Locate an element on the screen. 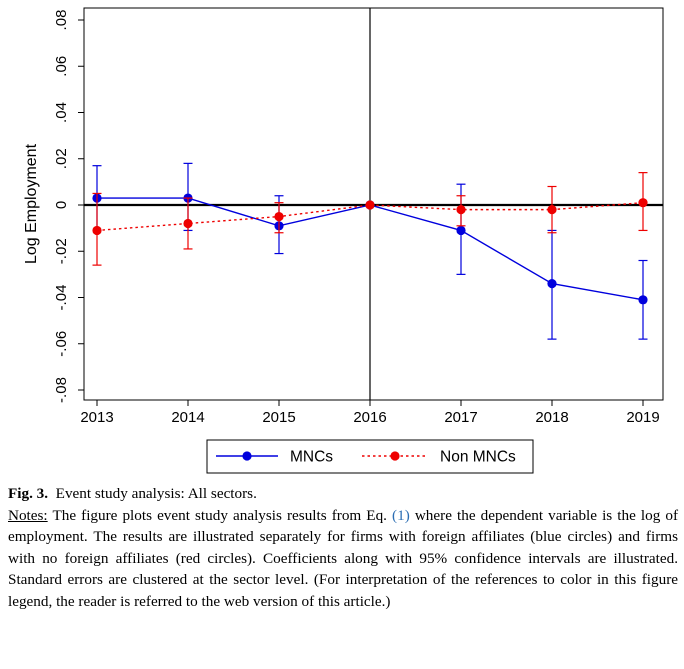 The height and width of the screenshot is (669, 684). y-tick-label: .06 is located at coordinates (61, 66).